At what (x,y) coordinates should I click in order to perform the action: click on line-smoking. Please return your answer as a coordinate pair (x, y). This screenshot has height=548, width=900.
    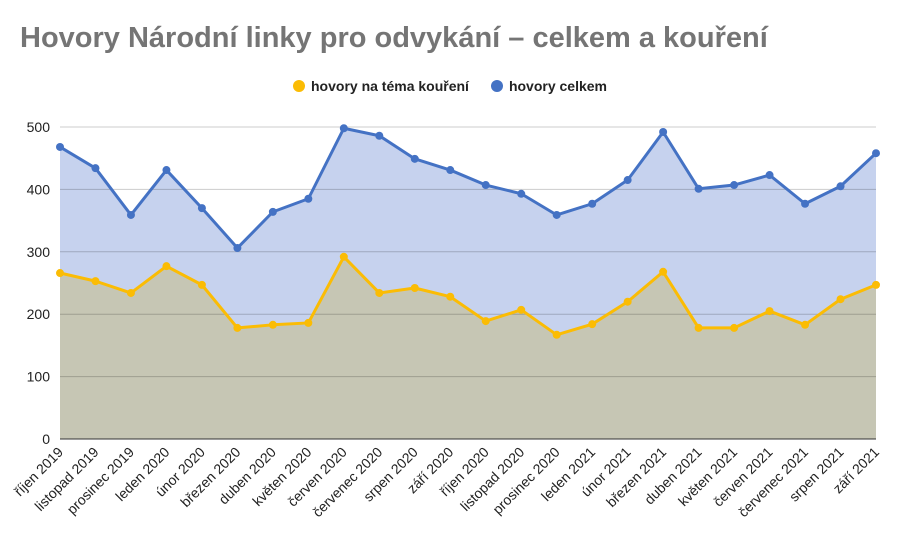
    Looking at the image, I should click on (468, 296).